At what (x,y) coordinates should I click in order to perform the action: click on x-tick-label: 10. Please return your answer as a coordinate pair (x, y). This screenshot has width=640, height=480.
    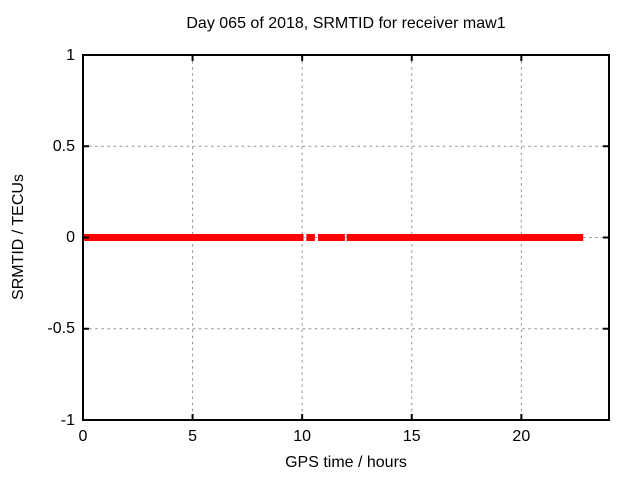
    Looking at the image, I should click on (302, 436).